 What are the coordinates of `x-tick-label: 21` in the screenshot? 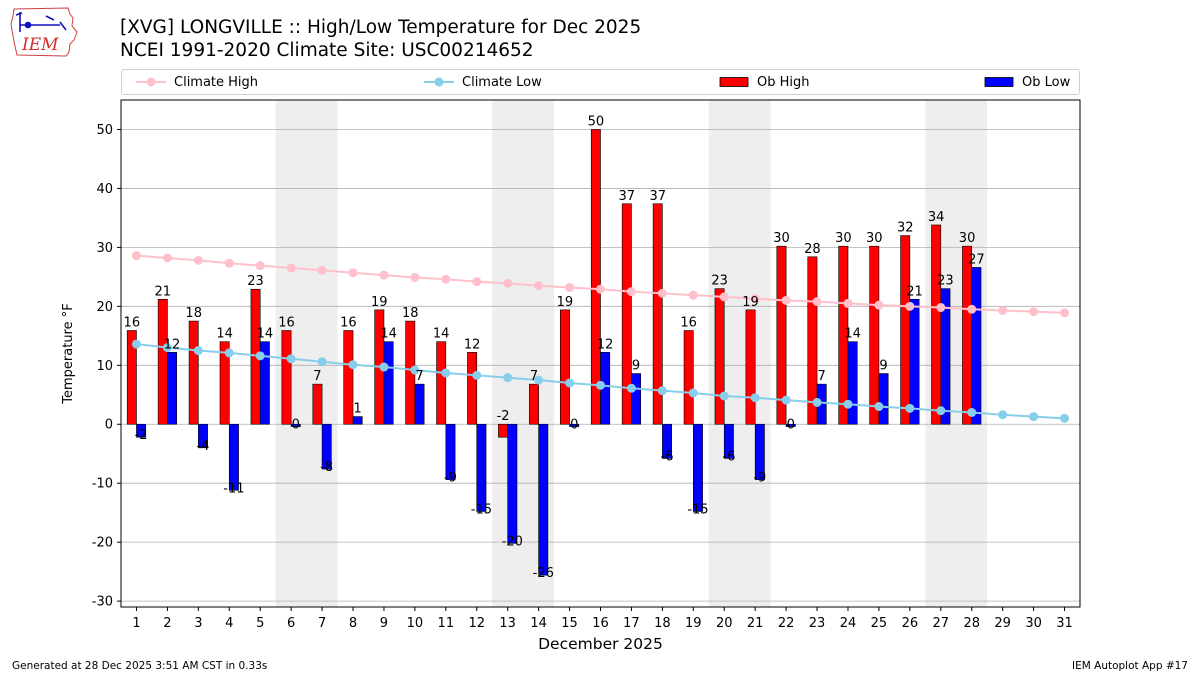 It's located at (755, 623).